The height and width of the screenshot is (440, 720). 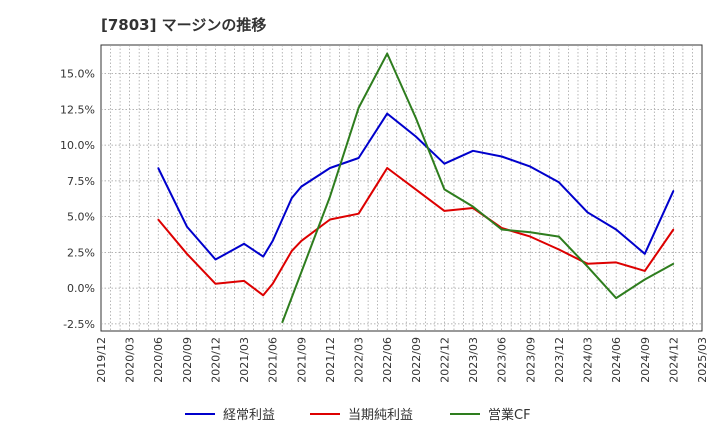 What do you see at coordinates (79, 324) in the screenshot?
I see `y-tick-label: -2.5%` at bounding box center [79, 324].